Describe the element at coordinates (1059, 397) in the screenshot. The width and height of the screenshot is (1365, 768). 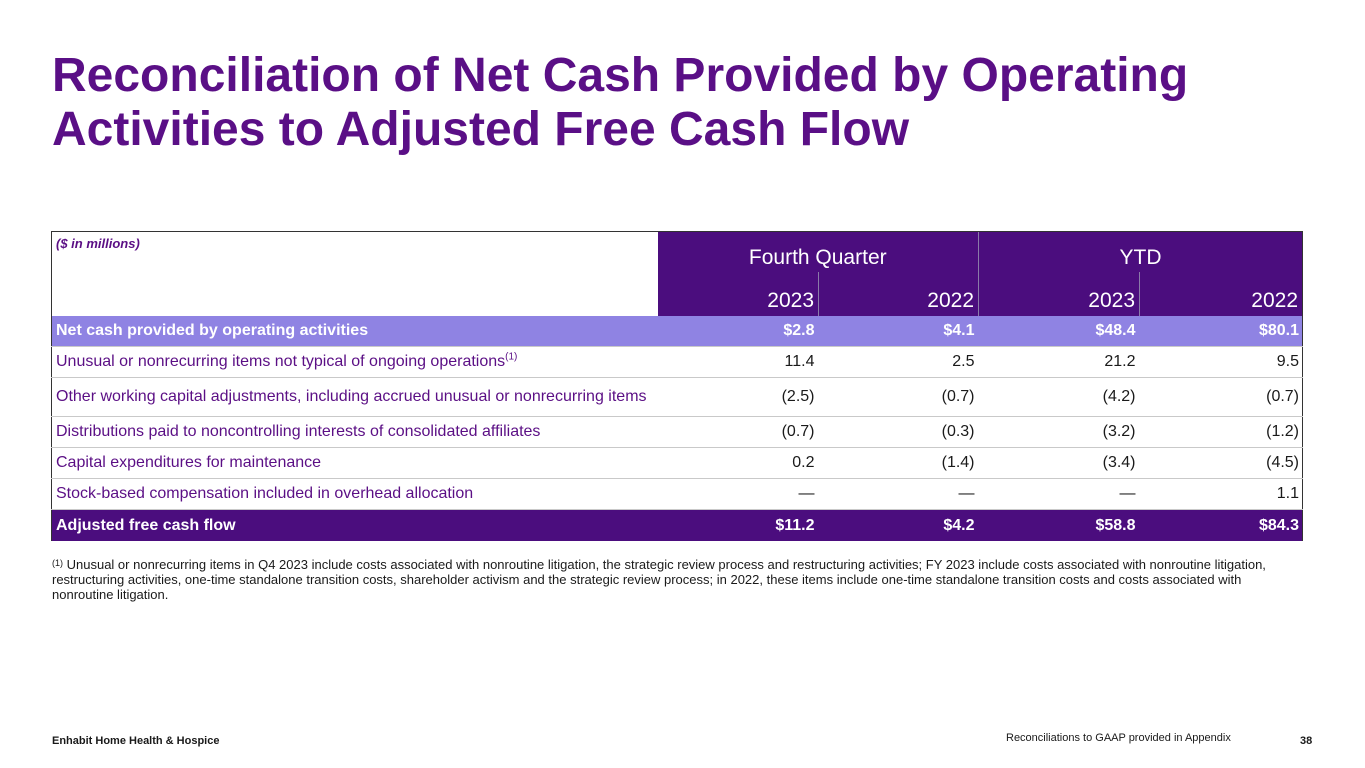
I see `cell-value: (4.2)` at that location.